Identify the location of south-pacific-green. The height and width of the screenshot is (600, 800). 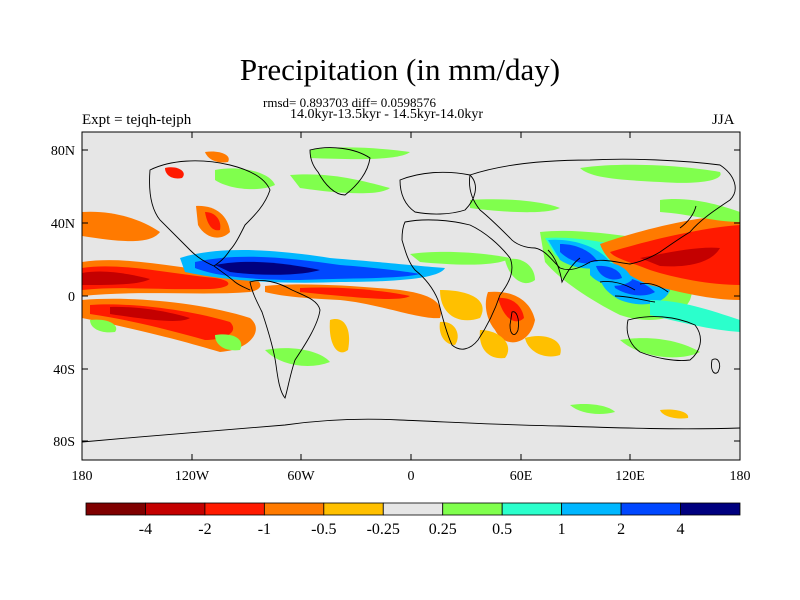
(103, 326).